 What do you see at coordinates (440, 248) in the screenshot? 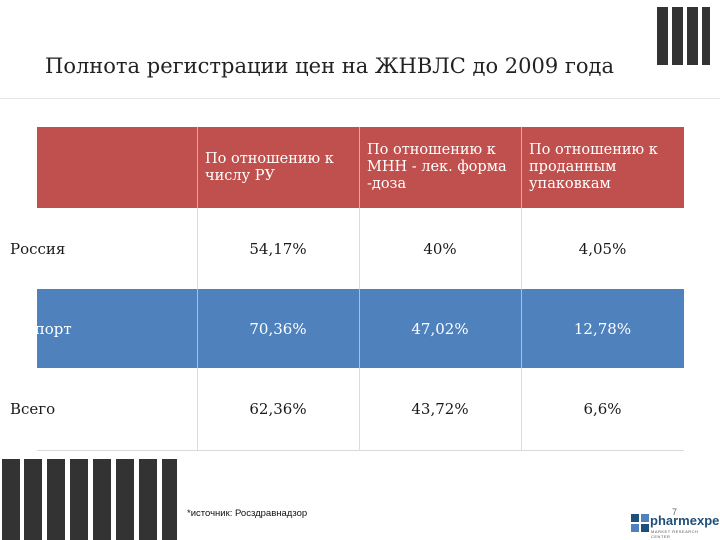
I see `table-cell: 40%` at bounding box center [440, 248].